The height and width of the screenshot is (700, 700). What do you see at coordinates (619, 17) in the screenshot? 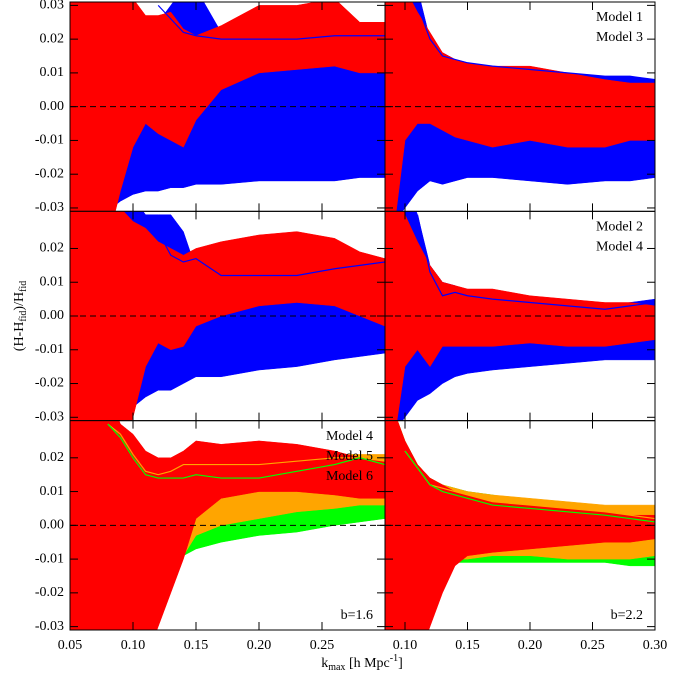
I see `legend-entry: Model 1` at bounding box center [619, 17].